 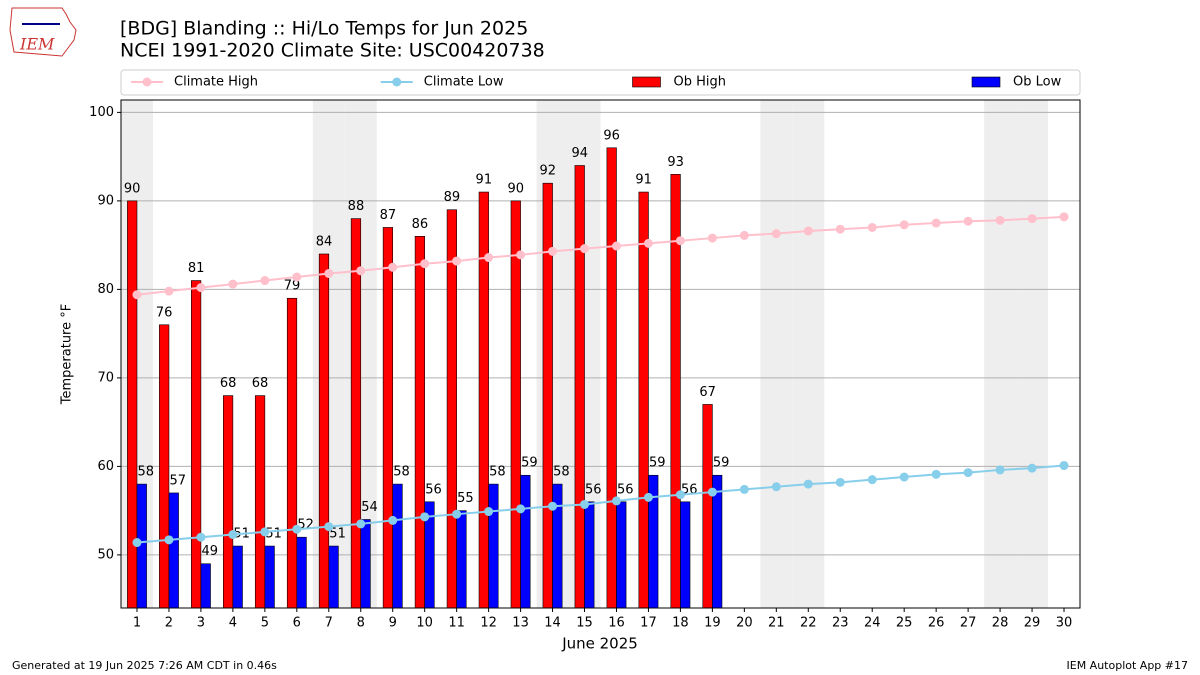 What do you see at coordinates (744, 623) in the screenshot?
I see `x-tick-label: 20` at bounding box center [744, 623].